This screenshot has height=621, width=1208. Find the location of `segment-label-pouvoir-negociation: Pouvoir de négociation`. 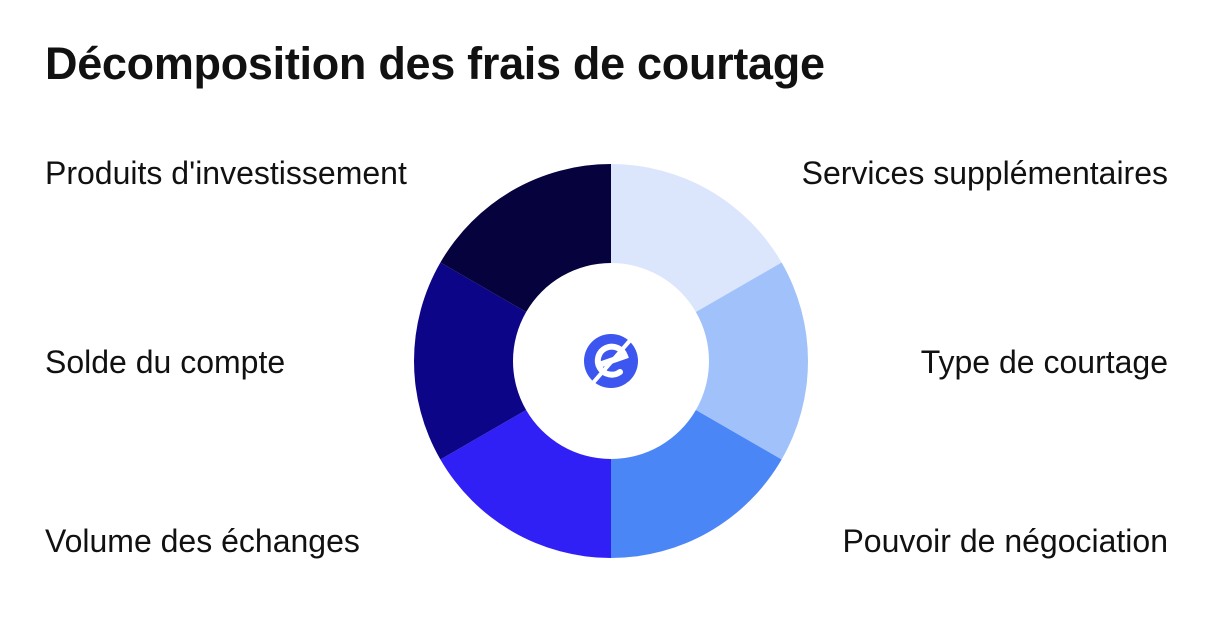

segment-label-pouvoir-negociation: Pouvoir de négociation is located at coordinates (1005, 541).